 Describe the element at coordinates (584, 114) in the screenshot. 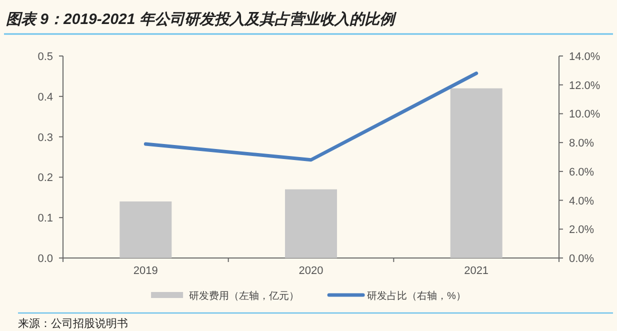

I see `y2-tick-label: 10.0%` at that location.